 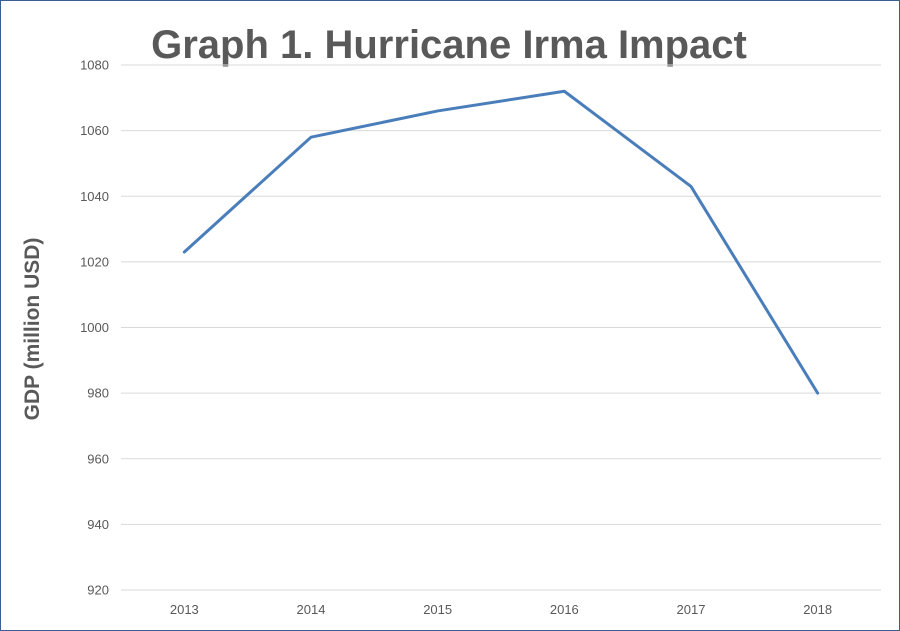 What do you see at coordinates (98, 524) in the screenshot?
I see `y-tick-label: 940` at bounding box center [98, 524].